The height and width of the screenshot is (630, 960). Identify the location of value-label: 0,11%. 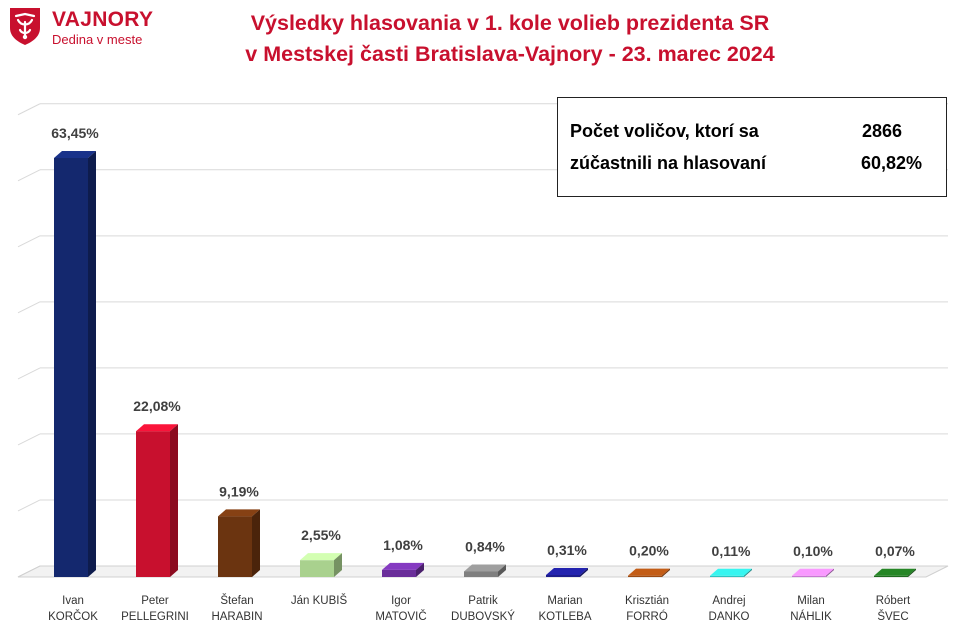
(731, 551).